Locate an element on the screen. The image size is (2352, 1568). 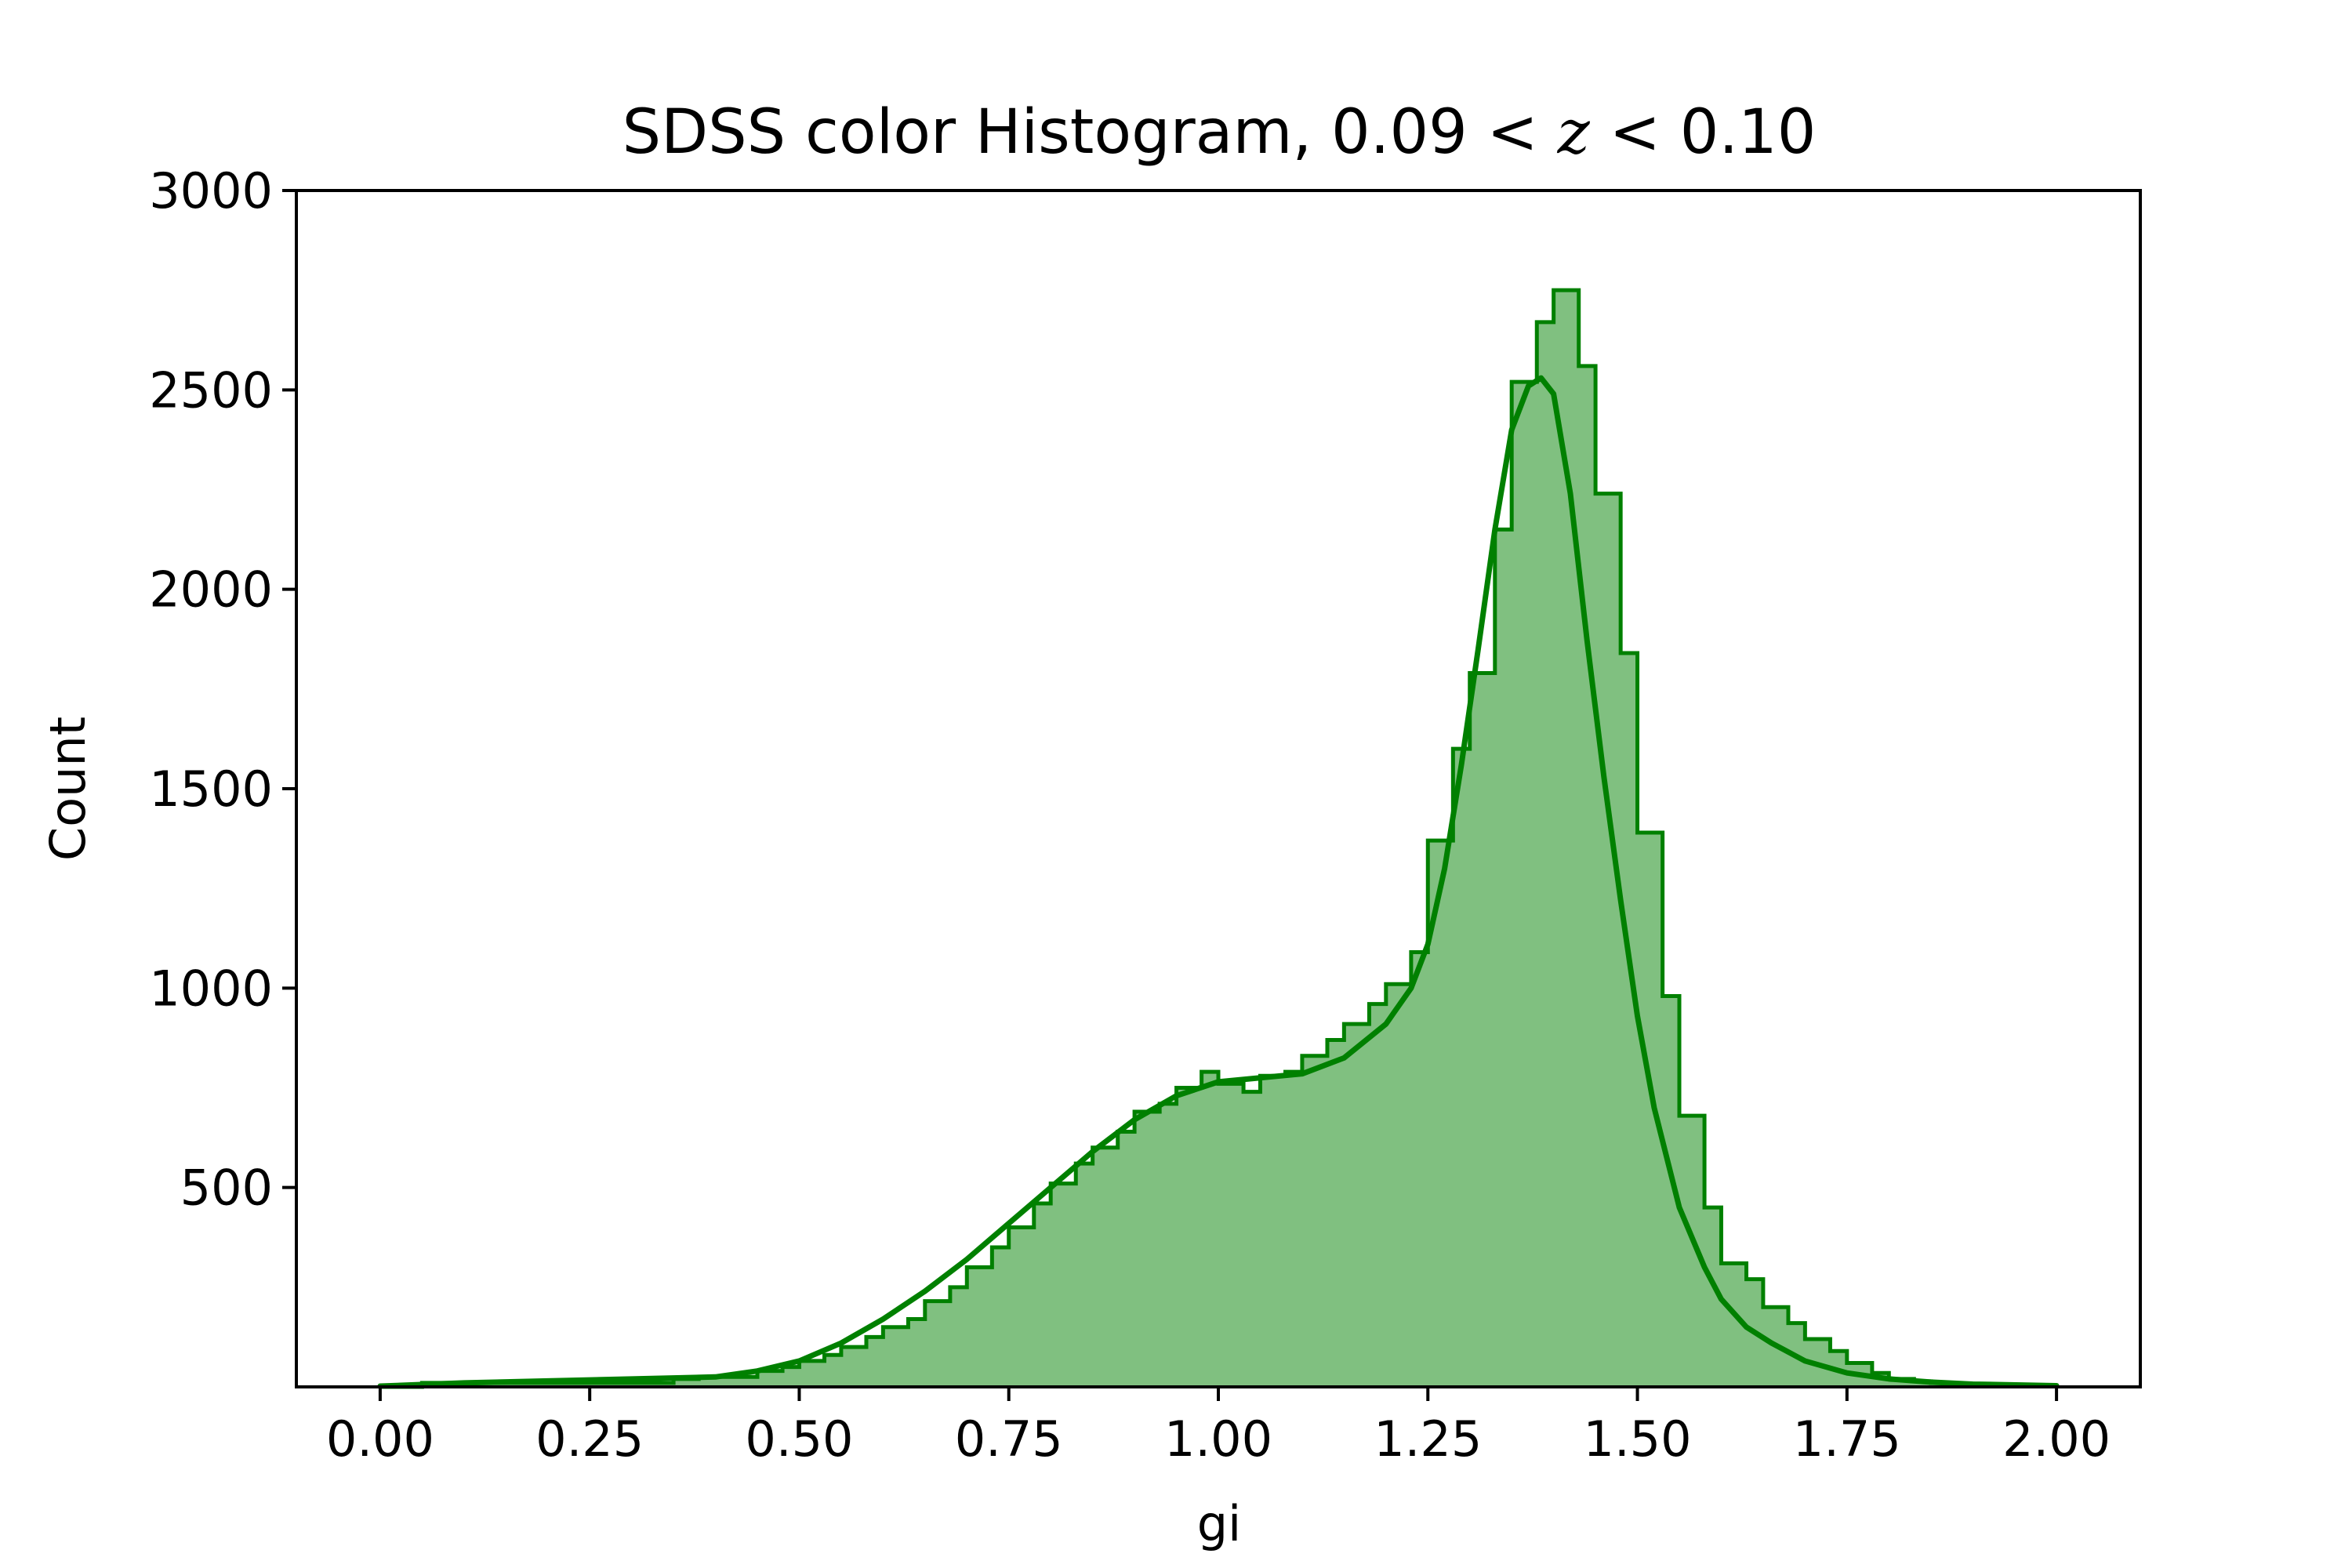
x-tick-label: 1.50 is located at coordinates (1638, 1439).